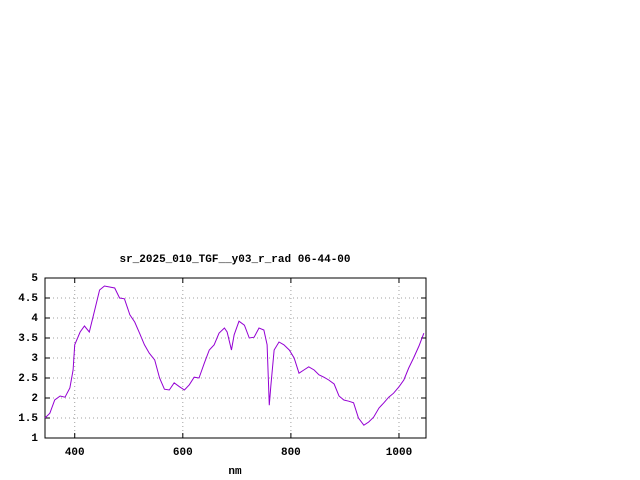  I want to click on y-tick-label: 5, so click(34, 279).